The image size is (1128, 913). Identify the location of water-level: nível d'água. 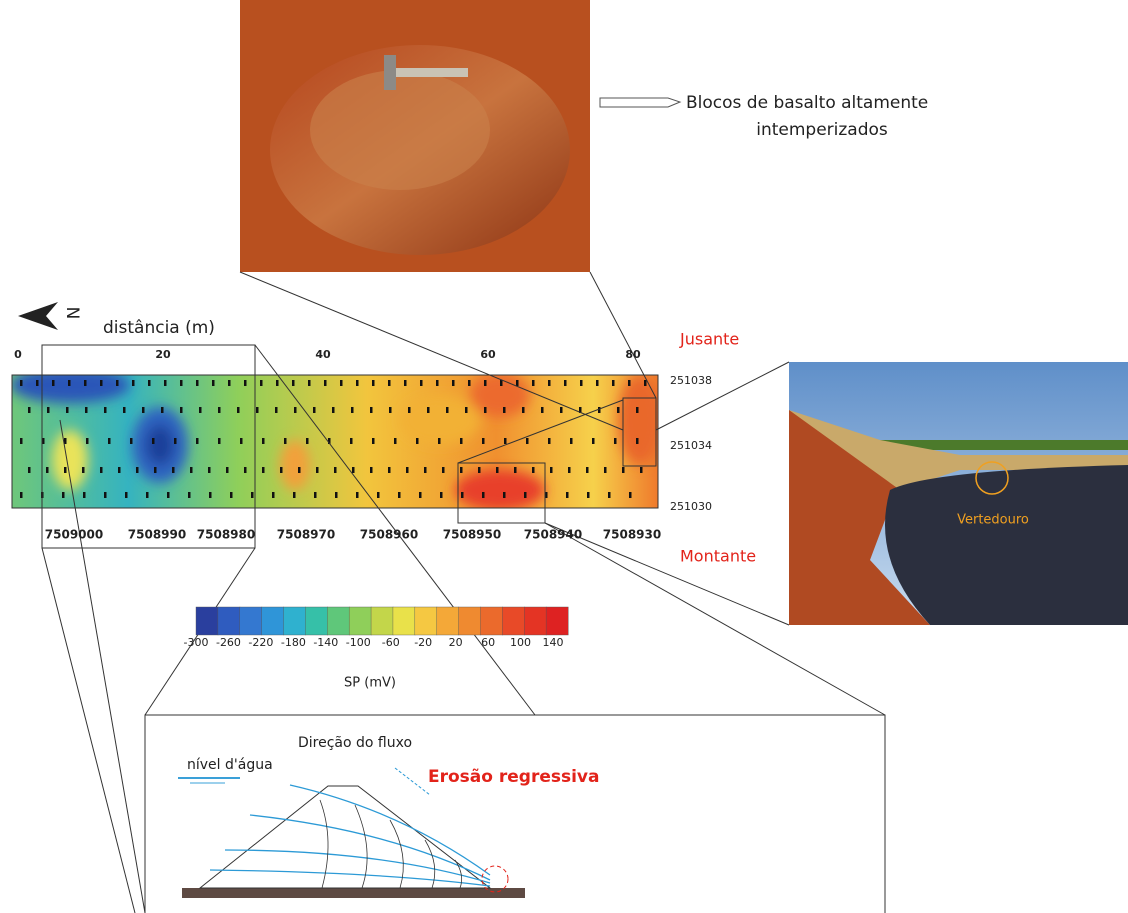
(230, 765).